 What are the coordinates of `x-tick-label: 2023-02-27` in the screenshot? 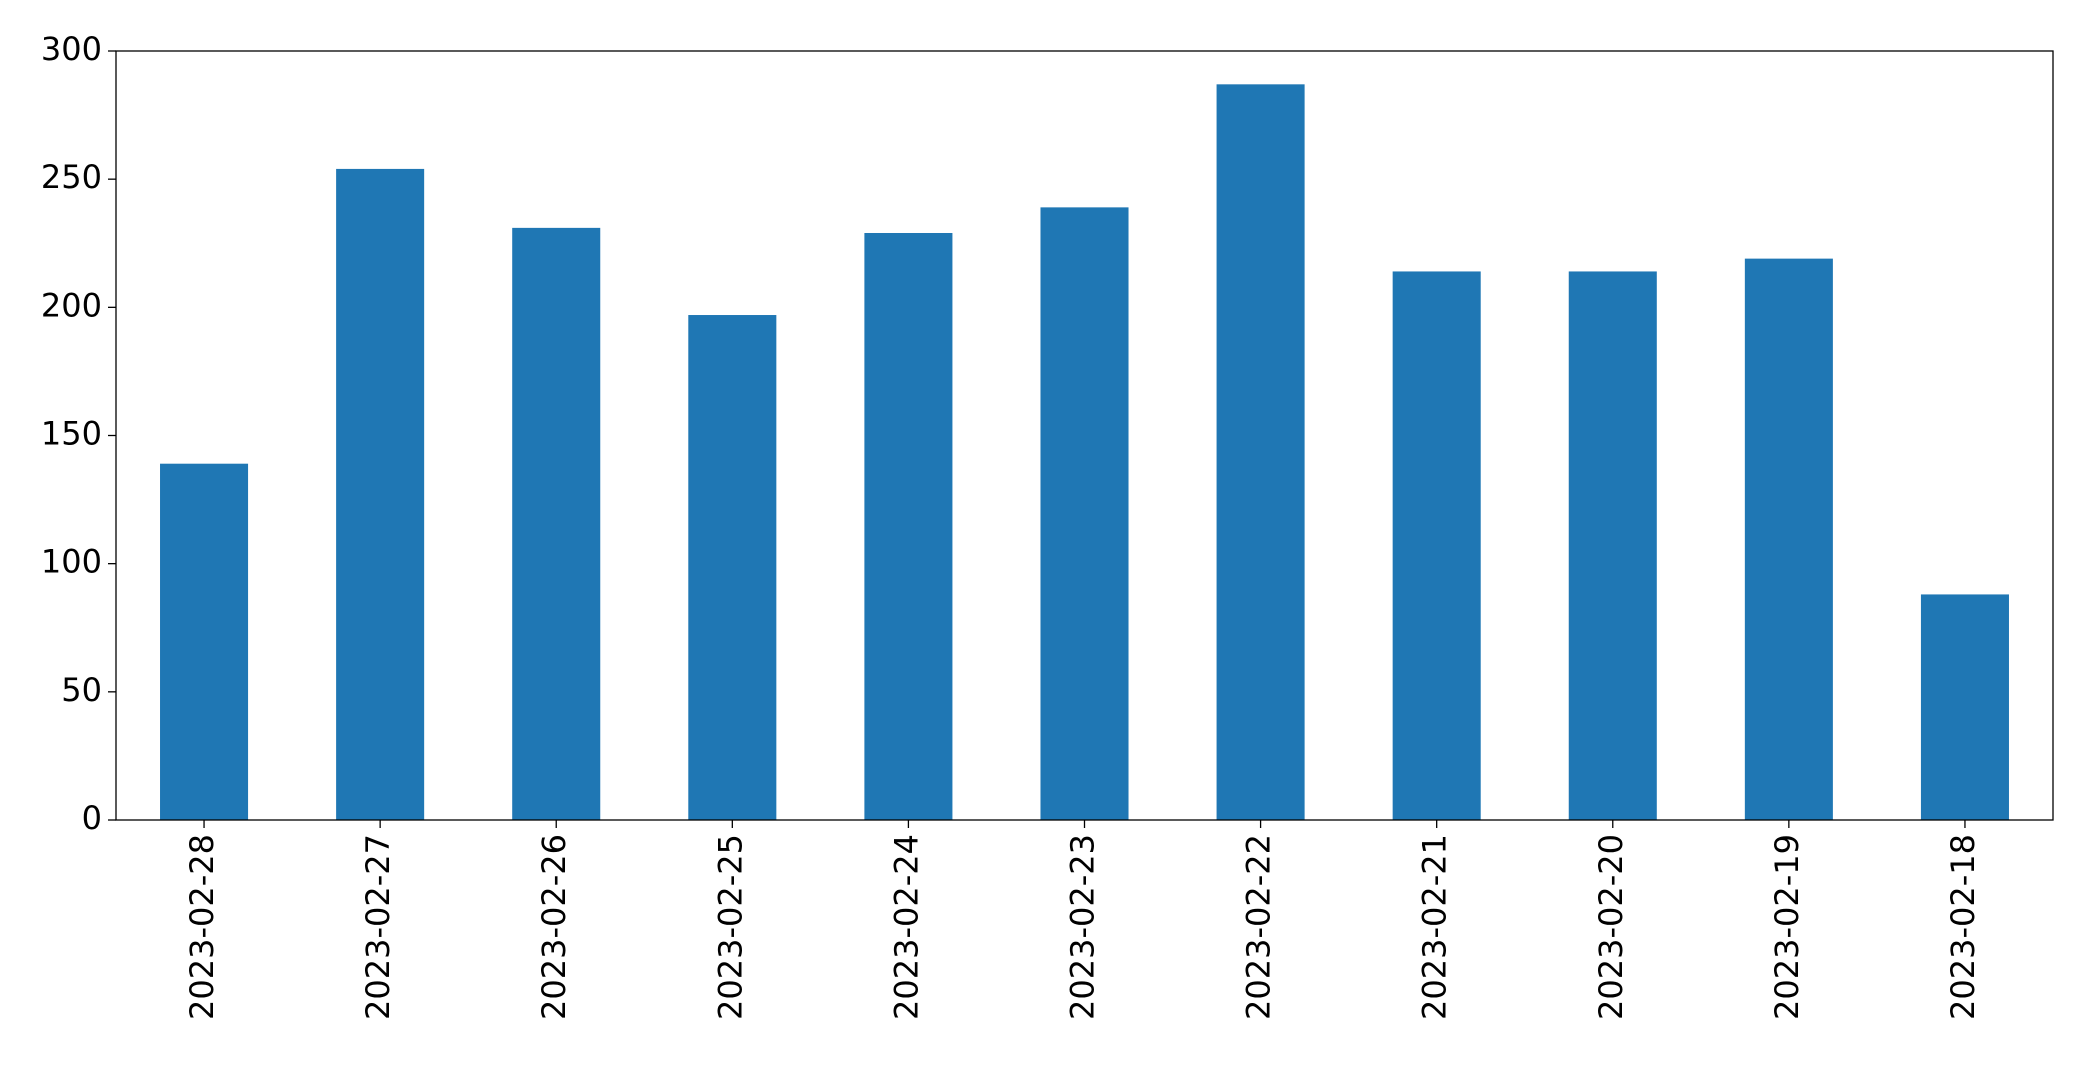 It's located at (378, 927).